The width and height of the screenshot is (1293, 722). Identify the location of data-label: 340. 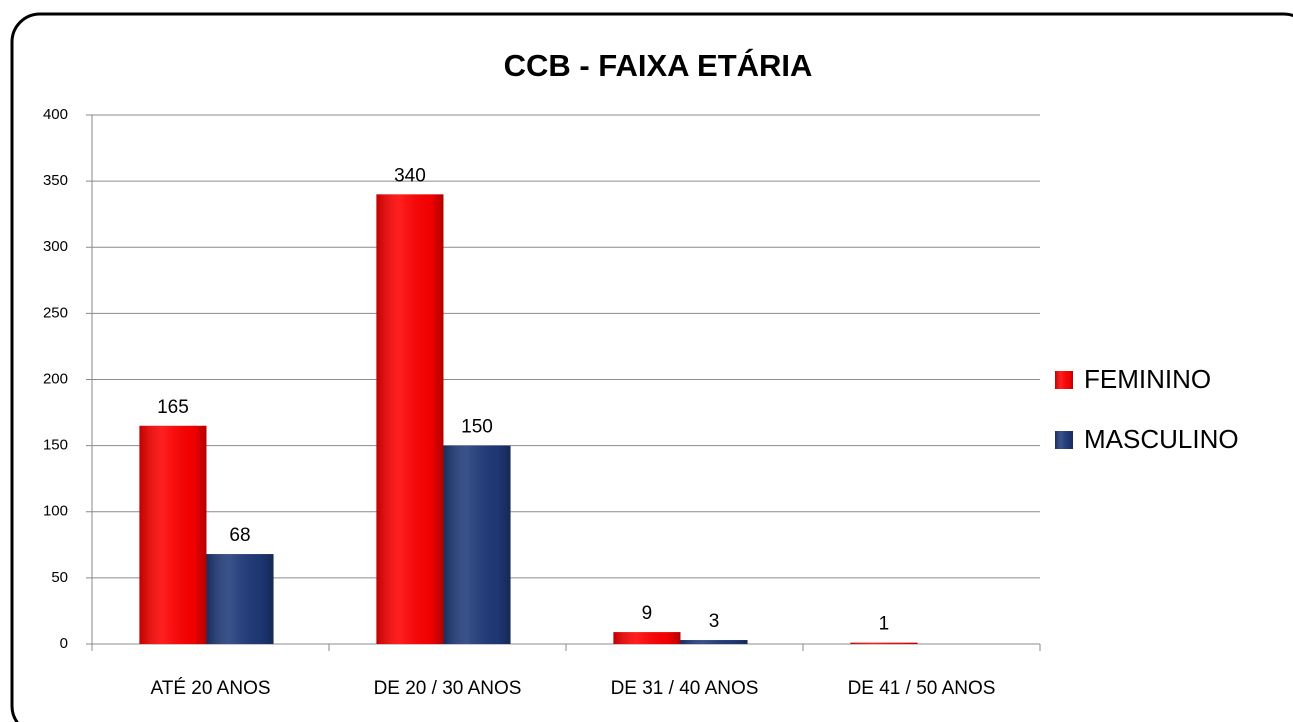
(410, 175).